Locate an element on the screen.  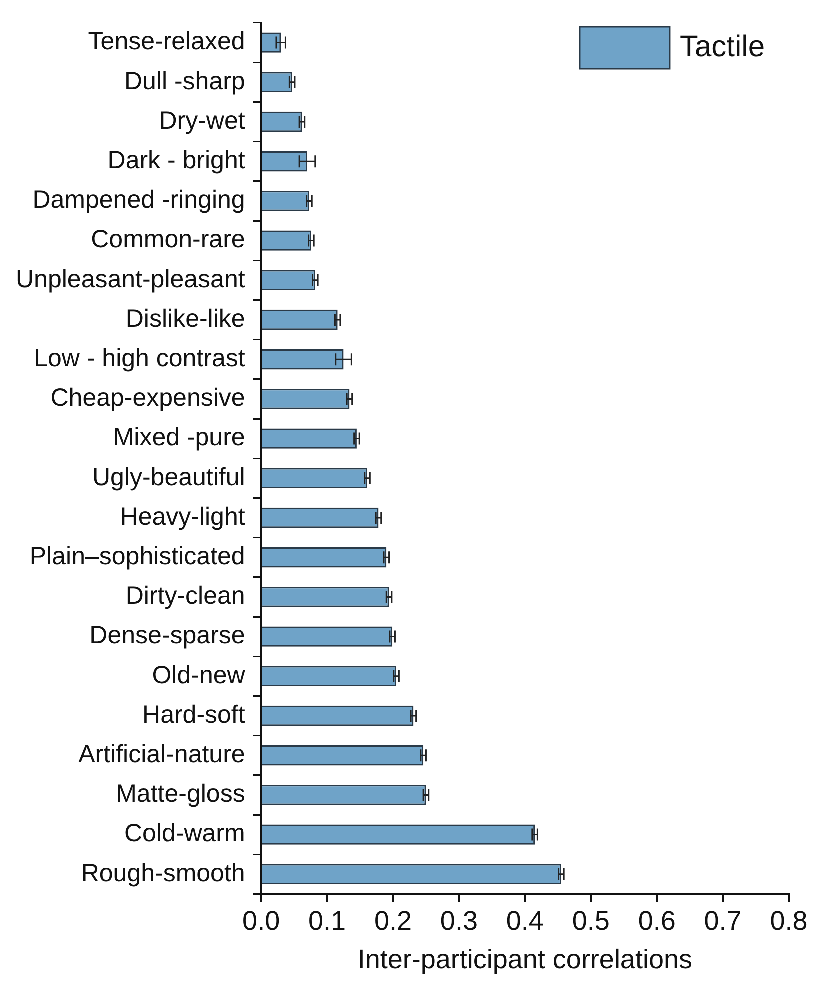
y-tick-label: Mixed -pure is located at coordinates (179, 438).